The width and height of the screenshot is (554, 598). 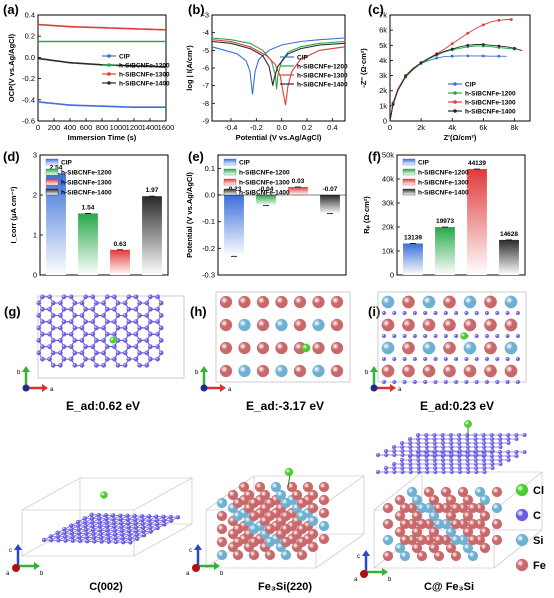 What do you see at coordinates (398, 491) in the screenshot?
I see `cell-edge` at bounding box center [398, 491].